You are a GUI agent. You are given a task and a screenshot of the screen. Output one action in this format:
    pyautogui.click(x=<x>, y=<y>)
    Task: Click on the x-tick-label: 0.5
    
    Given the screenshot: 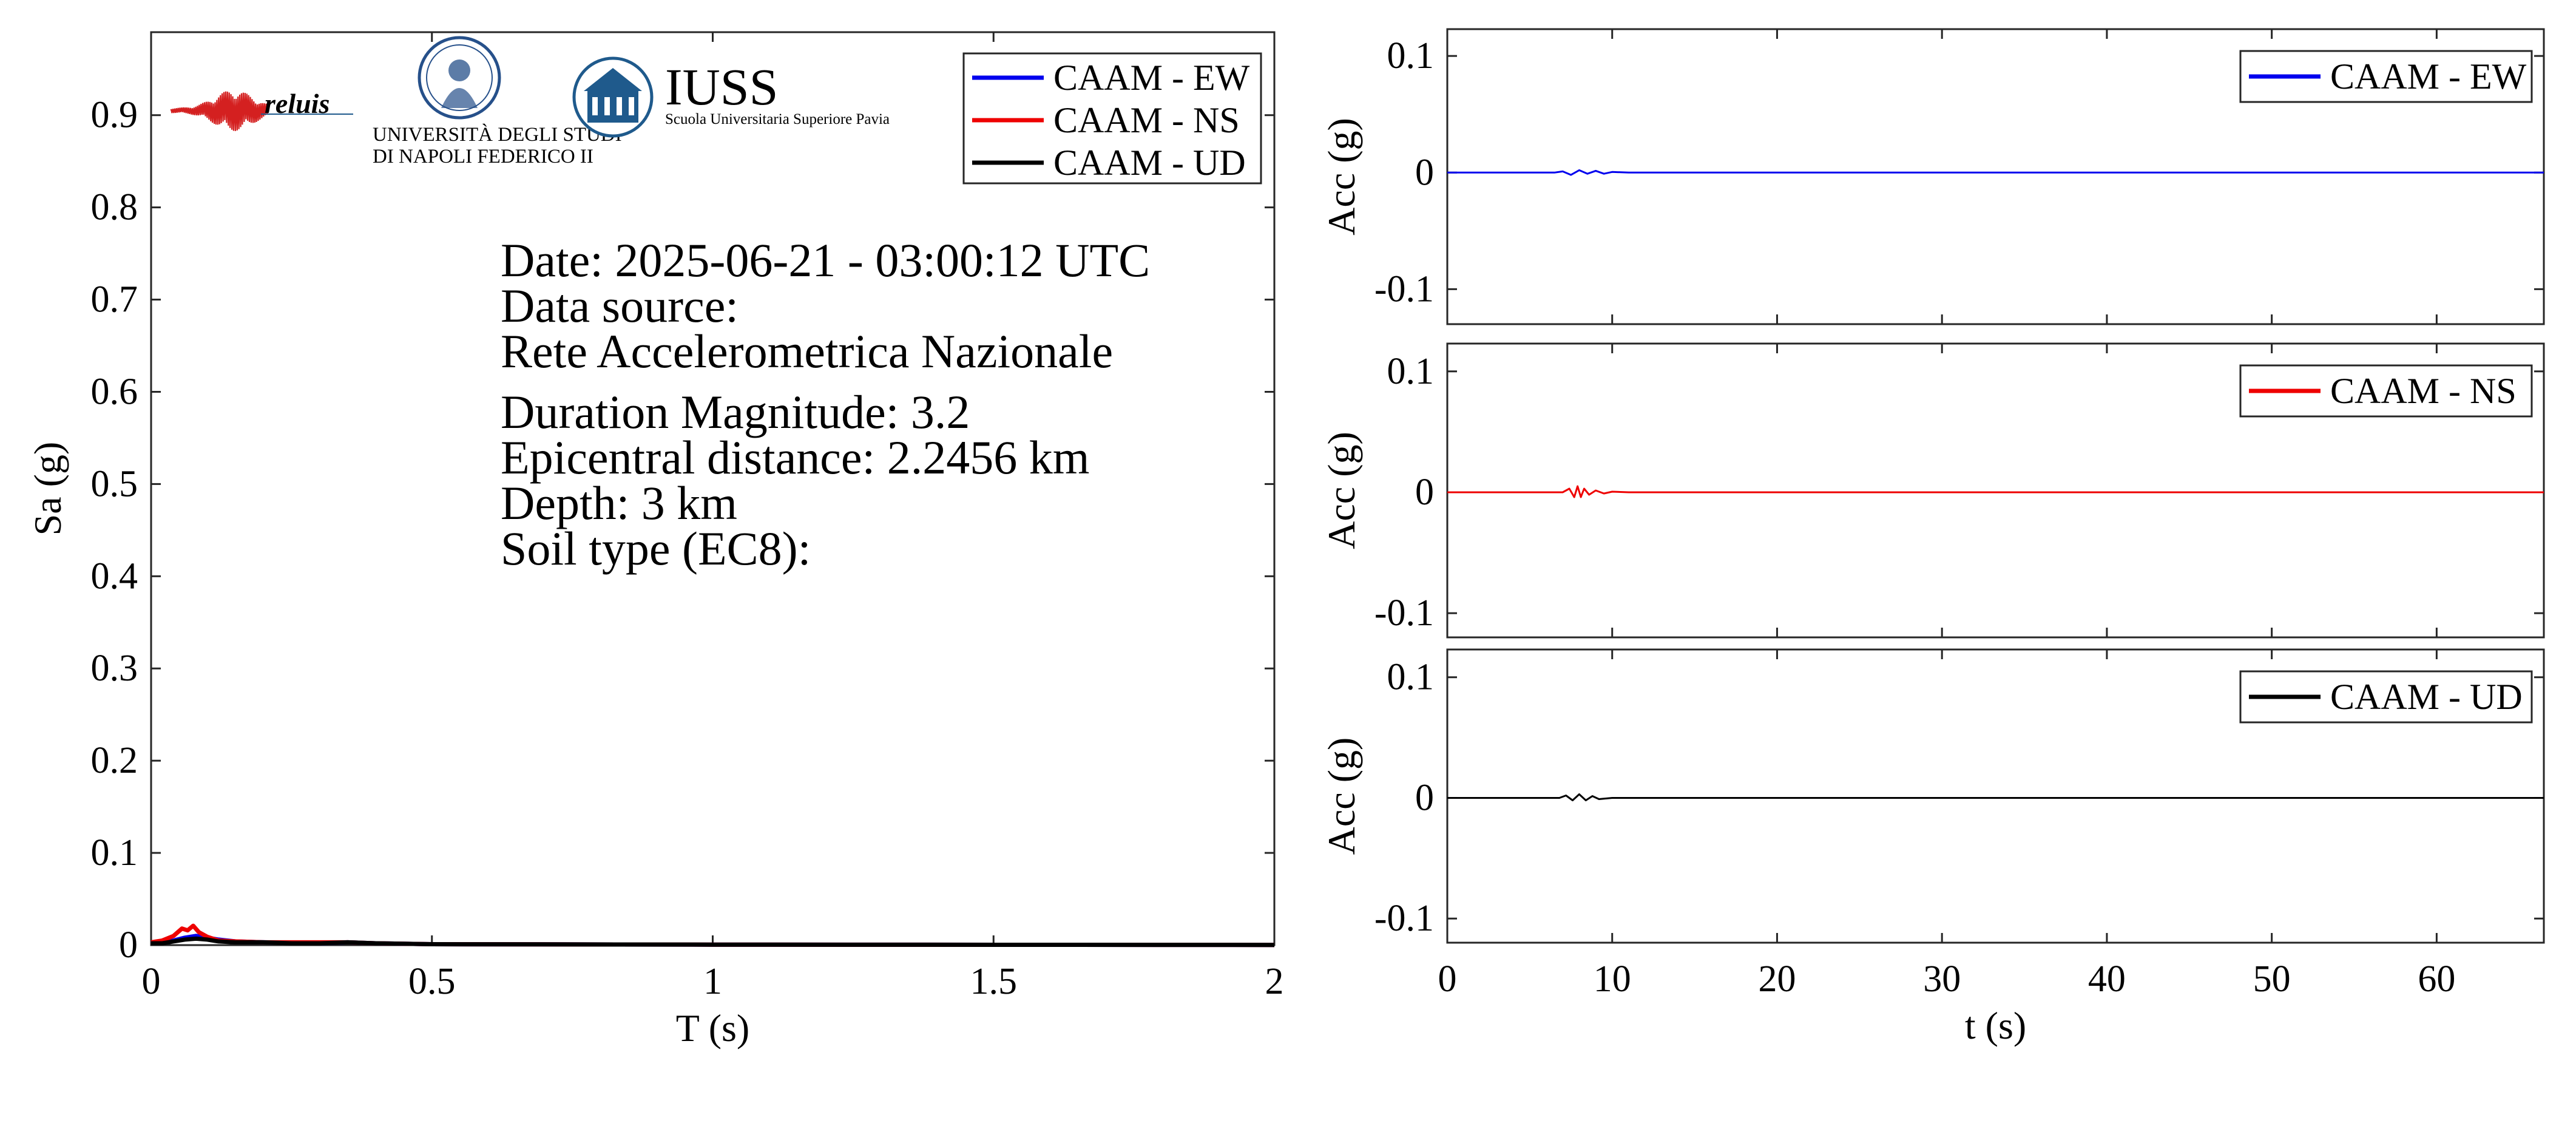 What is the action you would take?
    pyautogui.click(x=432, y=981)
    